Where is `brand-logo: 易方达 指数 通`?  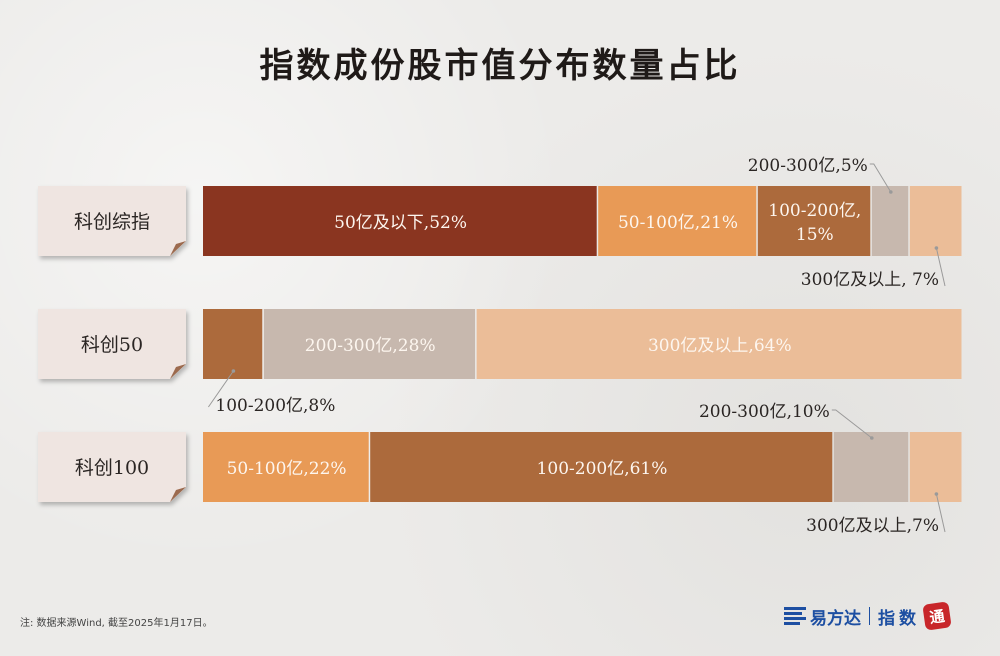
brand-logo: 易方达 指数 通 is located at coordinates (868, 616).